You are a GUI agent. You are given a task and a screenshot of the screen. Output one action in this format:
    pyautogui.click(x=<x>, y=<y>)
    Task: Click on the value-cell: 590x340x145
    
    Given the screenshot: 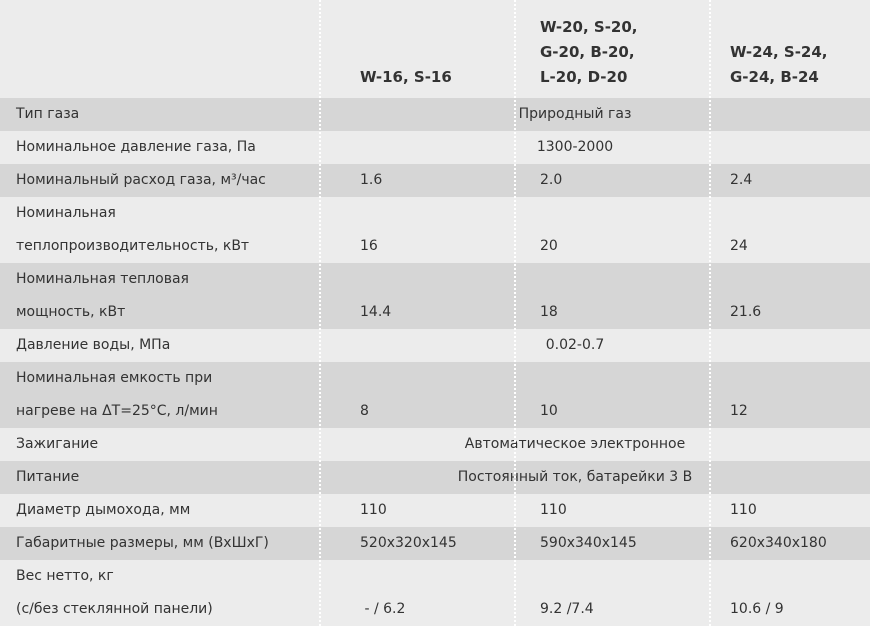 What is the action you would take?
    pyautogui.click(x=588, y=543)
    